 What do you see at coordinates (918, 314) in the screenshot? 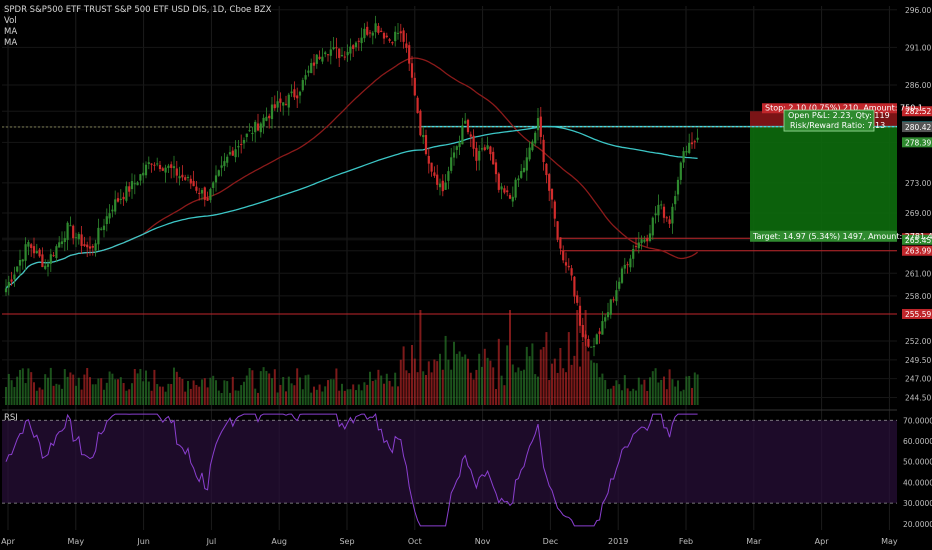
I see `price-tag-label: 255.59` at bounding box center [918, 314].